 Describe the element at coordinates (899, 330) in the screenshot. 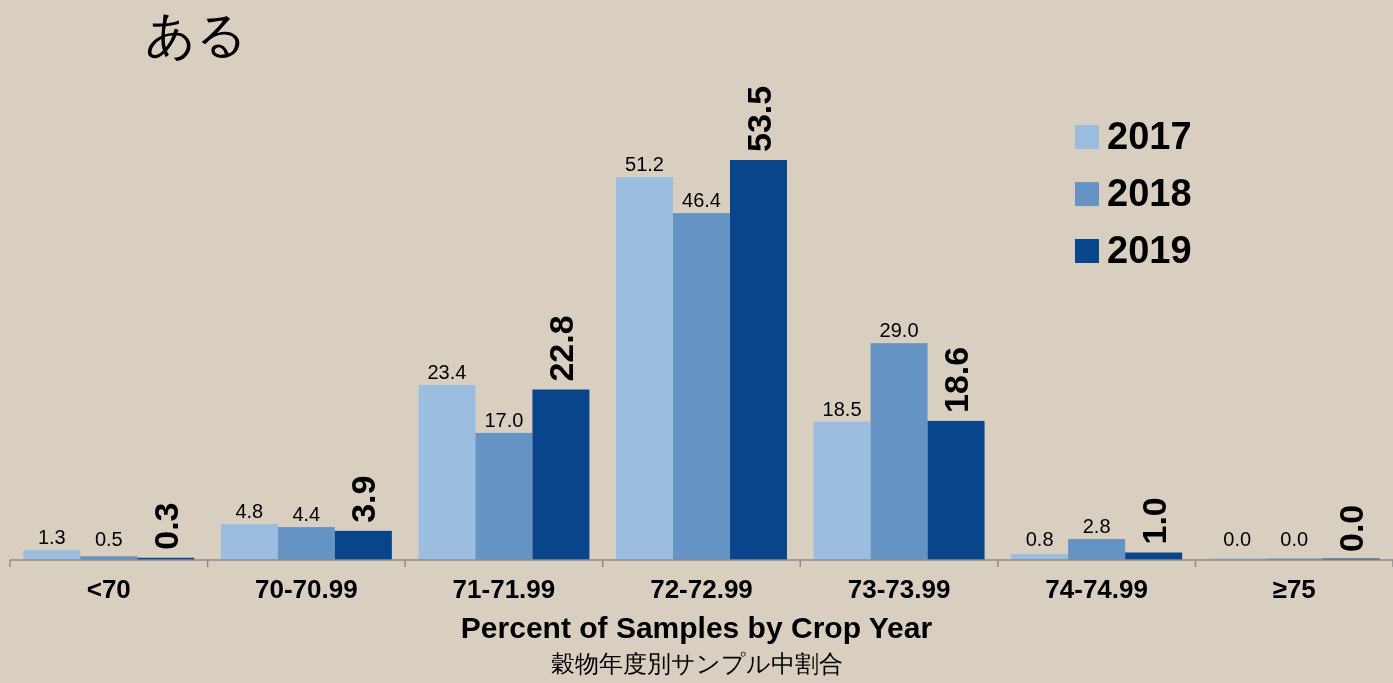

I see `data-label: 29.0` at that location.